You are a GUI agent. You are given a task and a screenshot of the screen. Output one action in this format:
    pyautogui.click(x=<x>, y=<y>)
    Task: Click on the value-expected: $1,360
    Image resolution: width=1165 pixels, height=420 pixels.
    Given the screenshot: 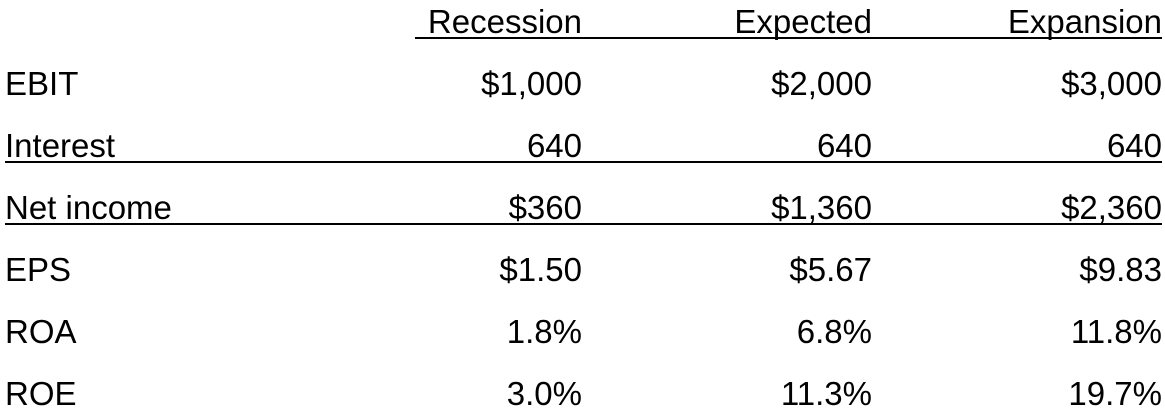 What is the action you would take?
    pyautogui.click(x=821, y=207)
    